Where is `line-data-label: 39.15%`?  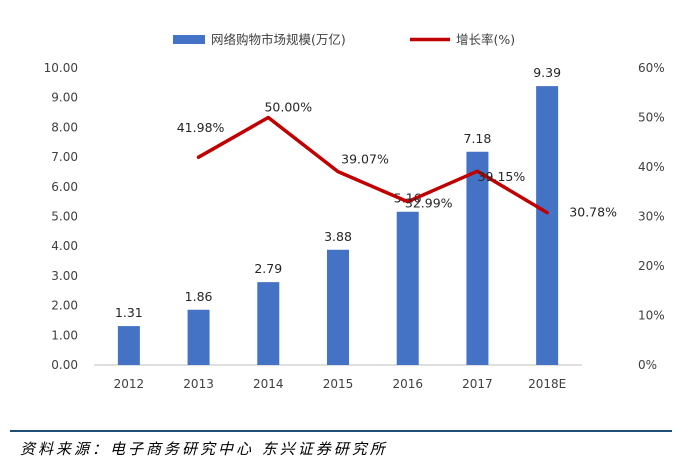 line-data-label: 39.15% is located at coordinates (502, 176).